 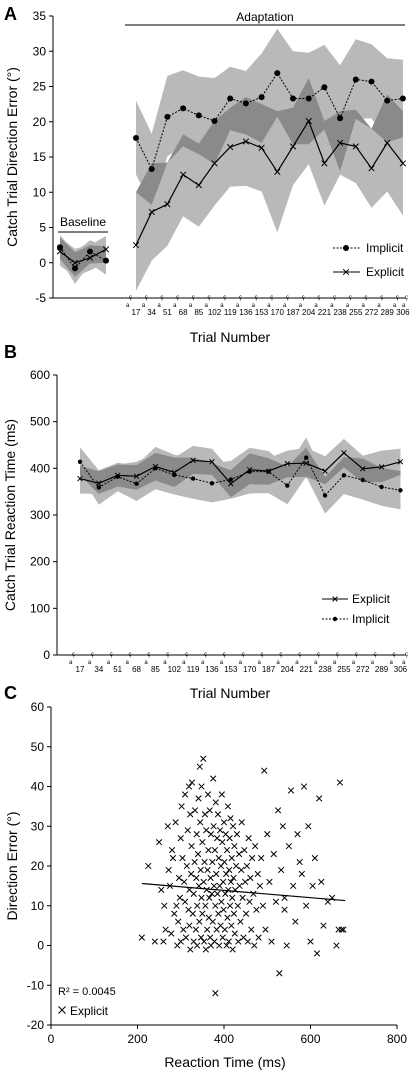 What do you see at coordinates (193, 669) in the screenshot?
I see `x-tick-label: 119` at bounding box center [193, 669].